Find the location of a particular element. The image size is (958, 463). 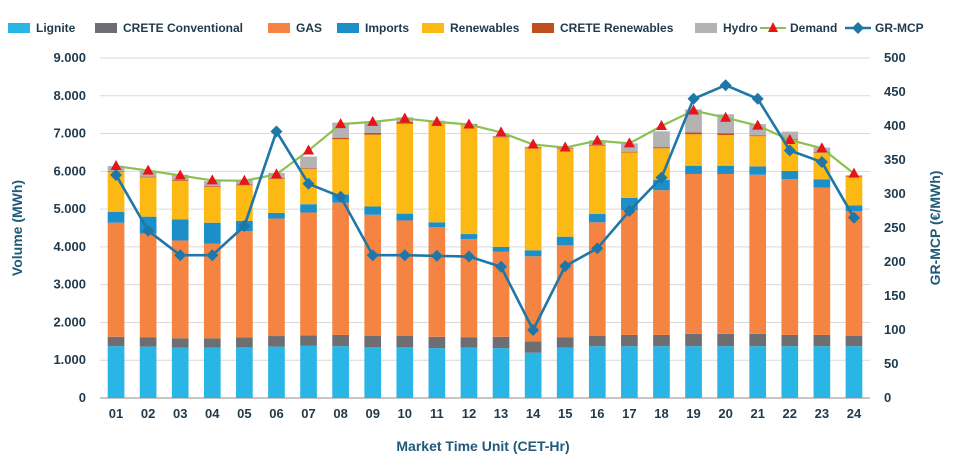

x-tick-label: 08 is located at coordinates (340, 413).